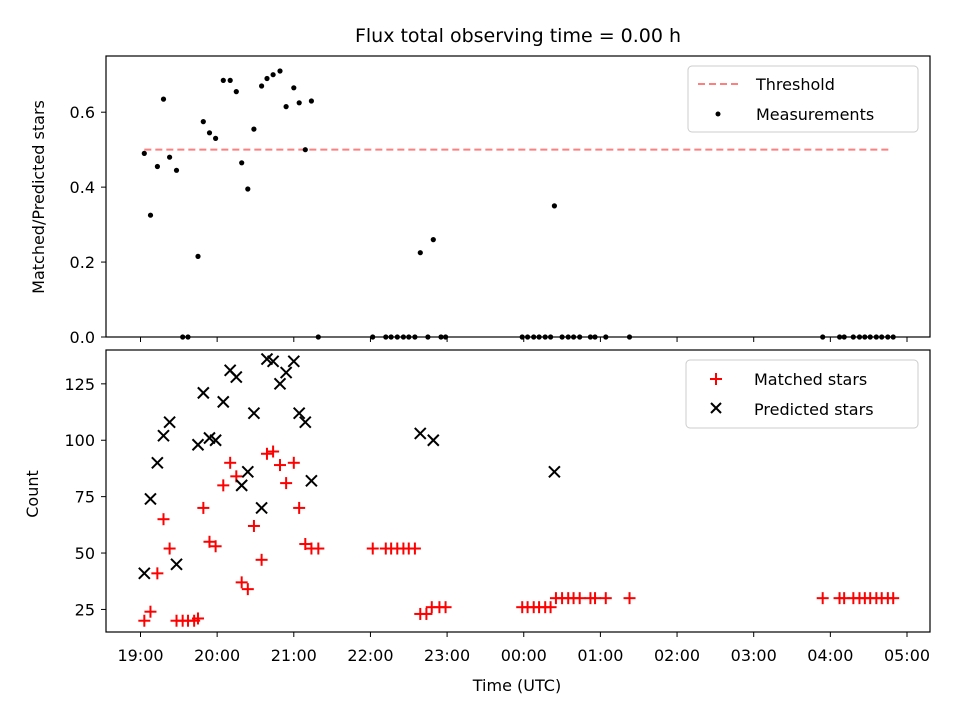 The image size is (960, 720). What do you see at coordinates (294, 655) in the screenshot?
I see `x-tick-label: 21:00` at bounding box center [294, 655].